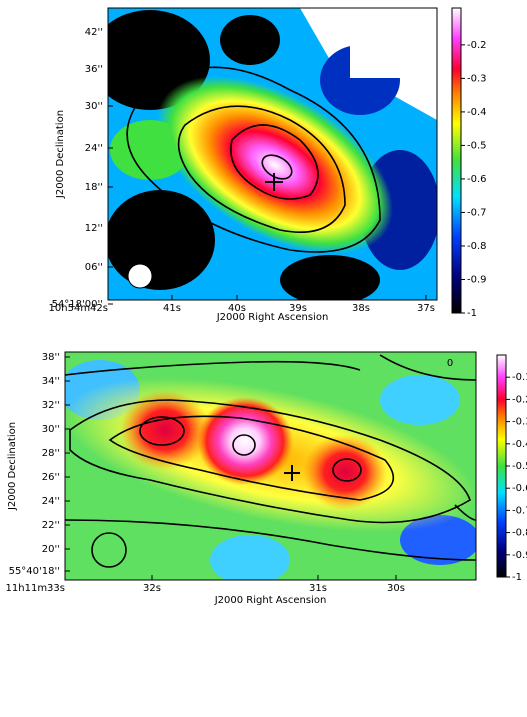  Describe the element at coordinates (35, 588) in the screenshot. I see `x-tick-label: 11h11m33s` at that location.